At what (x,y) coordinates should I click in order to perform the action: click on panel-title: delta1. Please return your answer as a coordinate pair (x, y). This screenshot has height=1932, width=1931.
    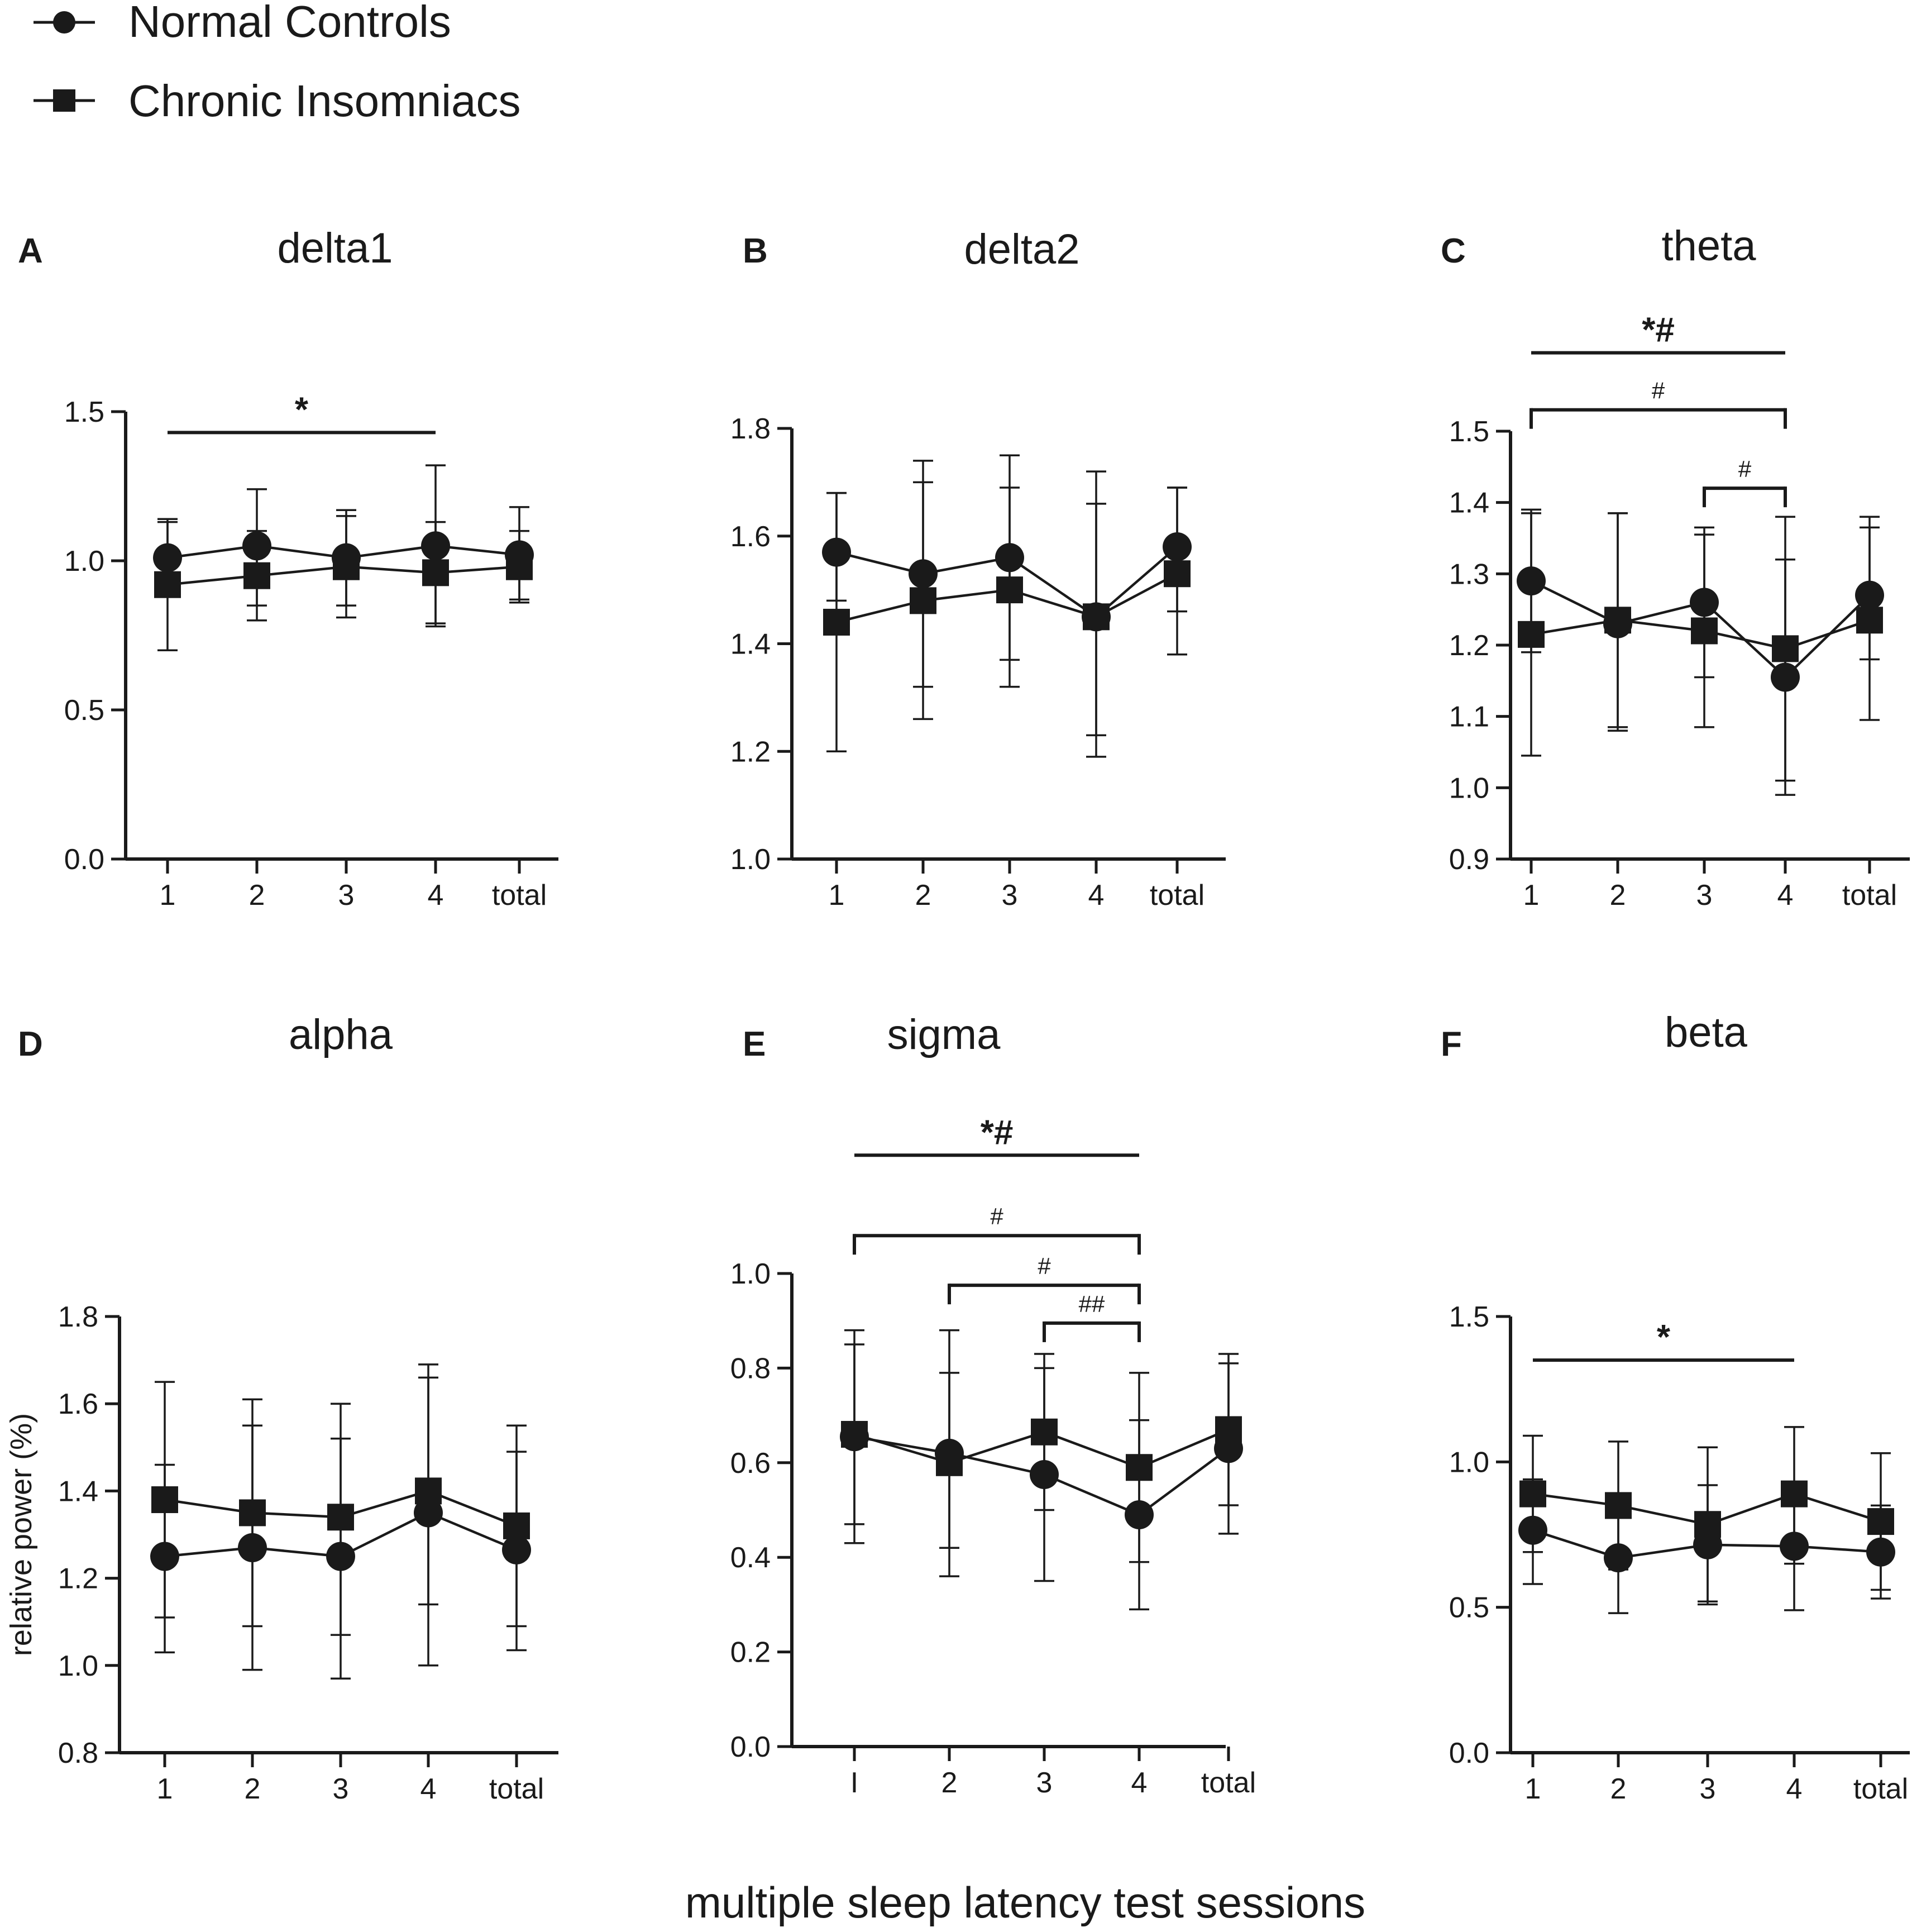
    Looking at the image, I should click on (335, 249).